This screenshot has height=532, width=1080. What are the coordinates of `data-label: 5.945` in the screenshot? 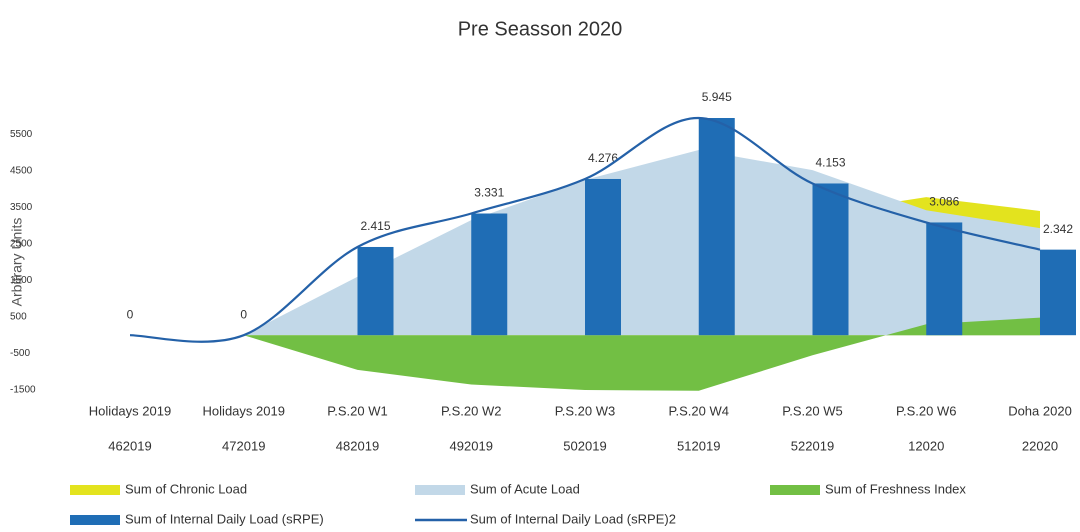 It's located at (717, 97).